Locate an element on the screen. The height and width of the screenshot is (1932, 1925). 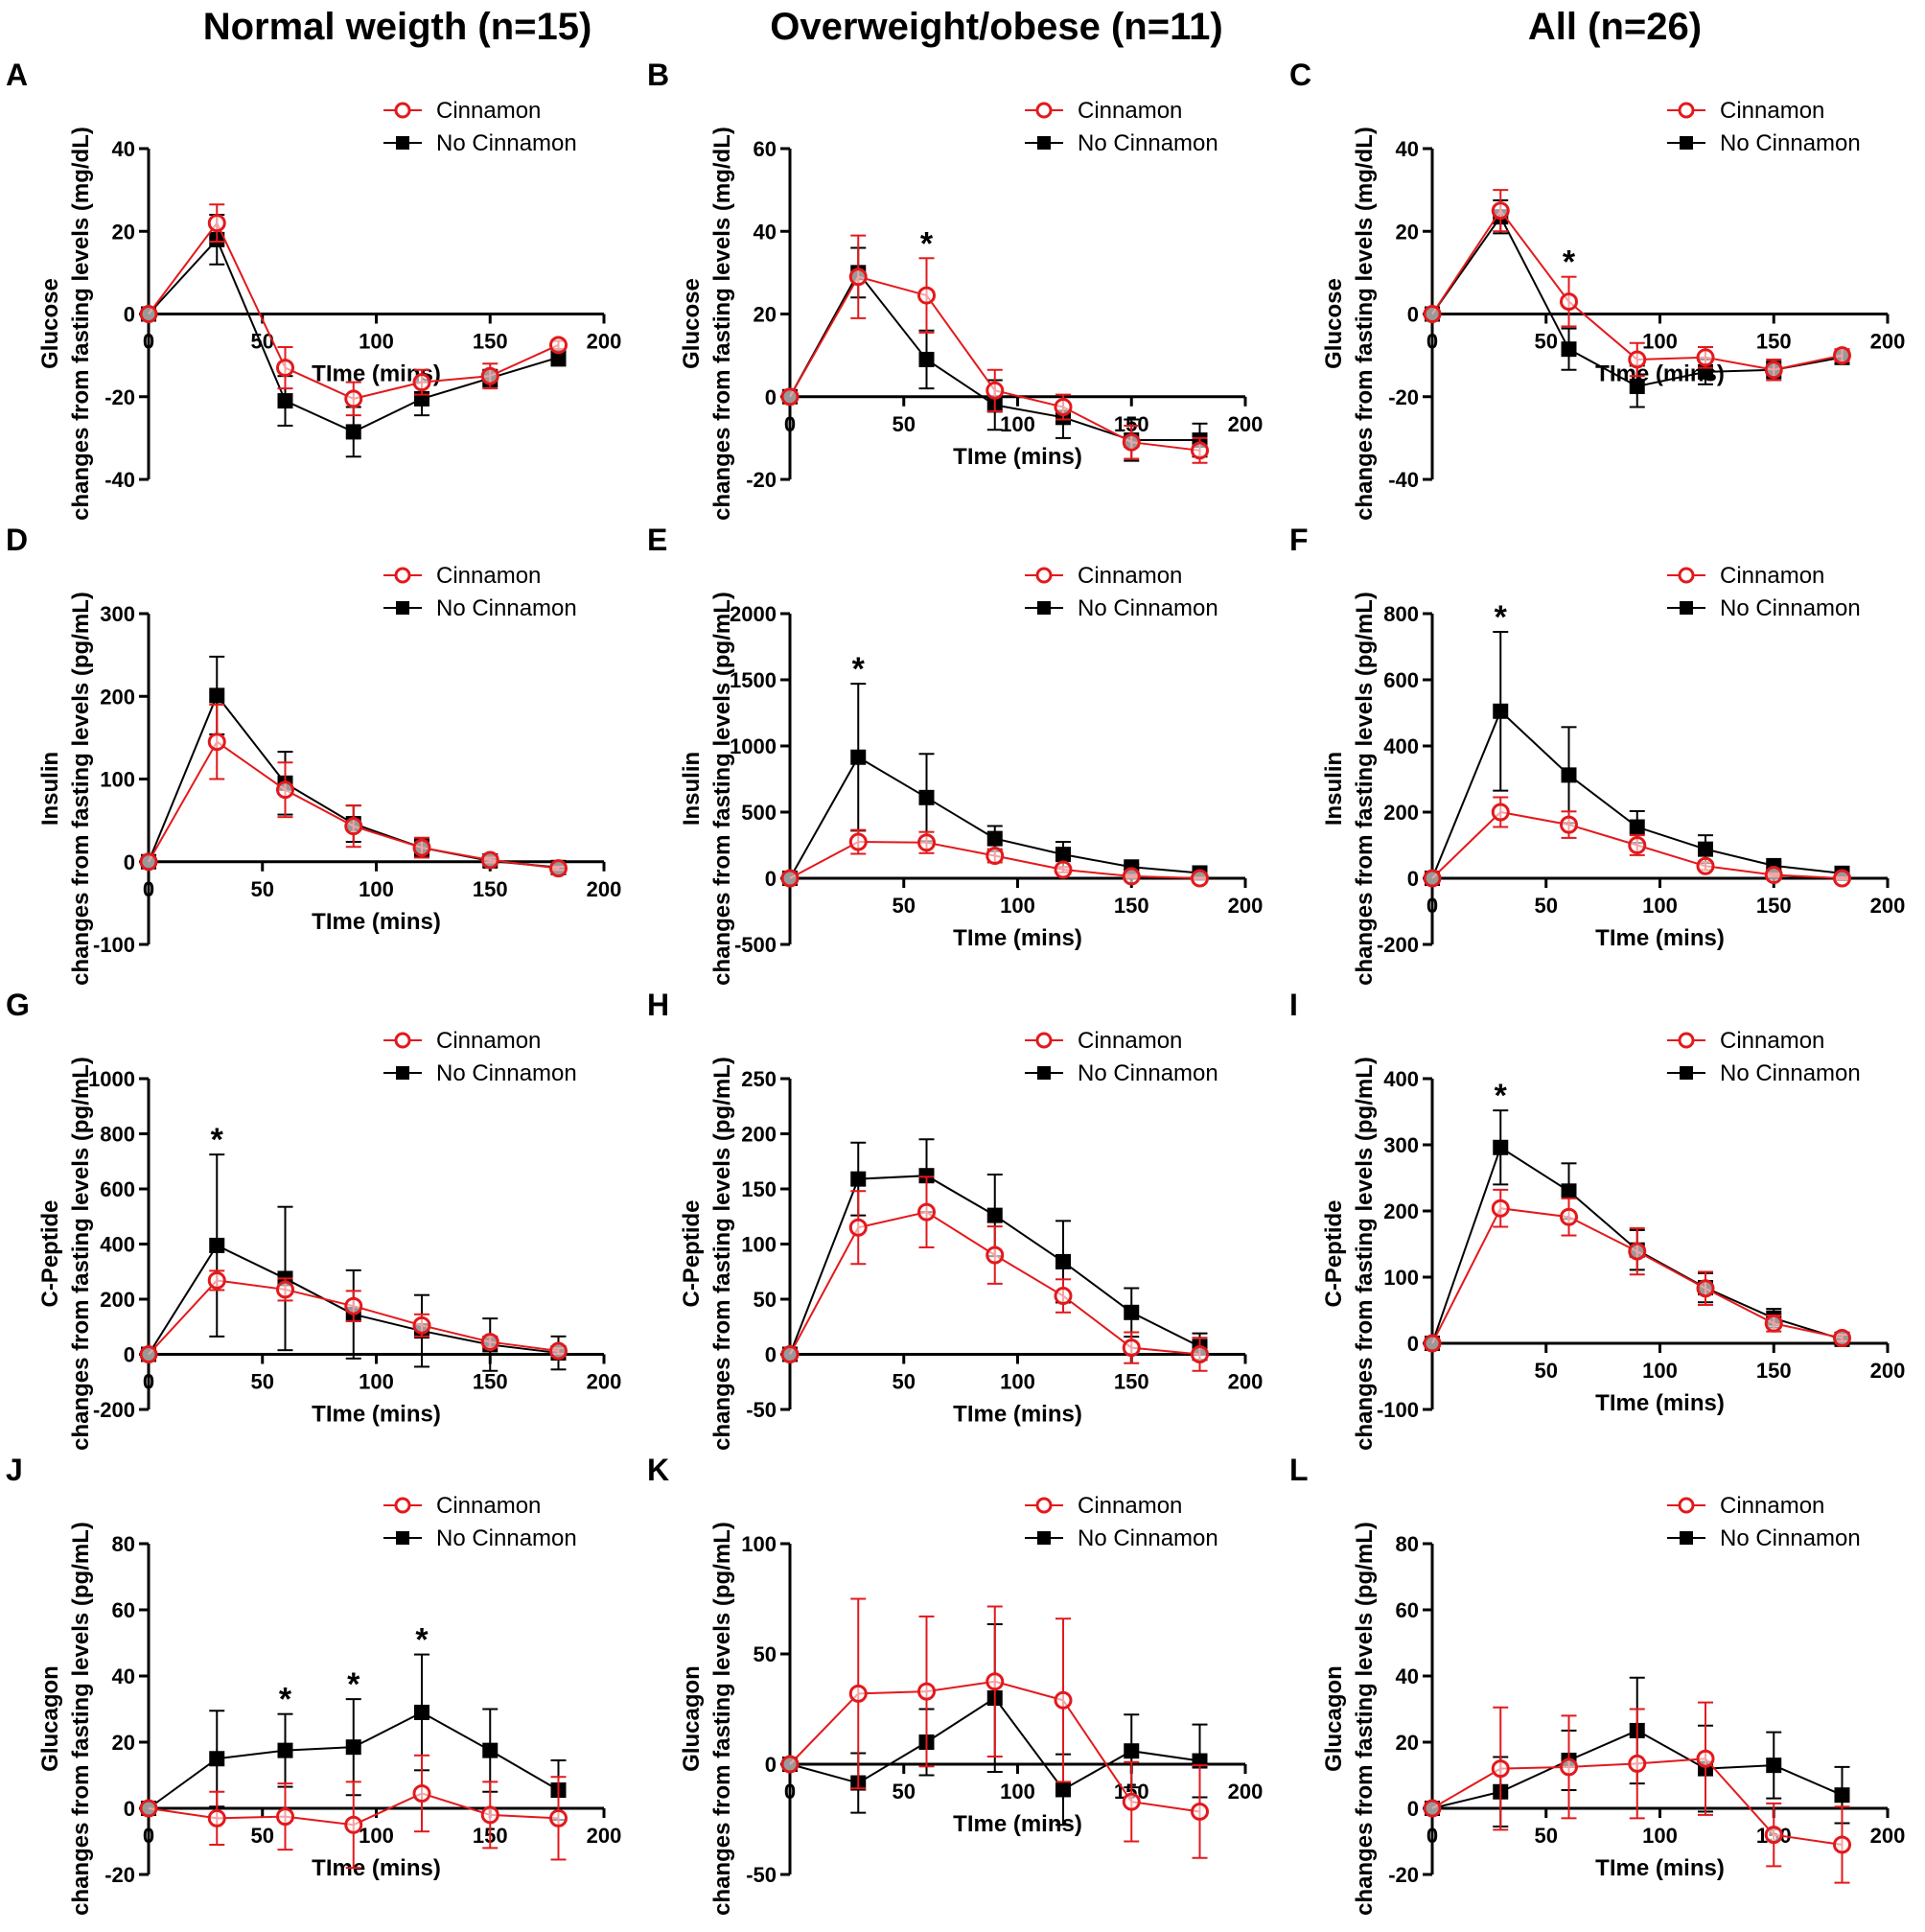
y-tick-label: -100 is located at coordinates (1398, 1410).